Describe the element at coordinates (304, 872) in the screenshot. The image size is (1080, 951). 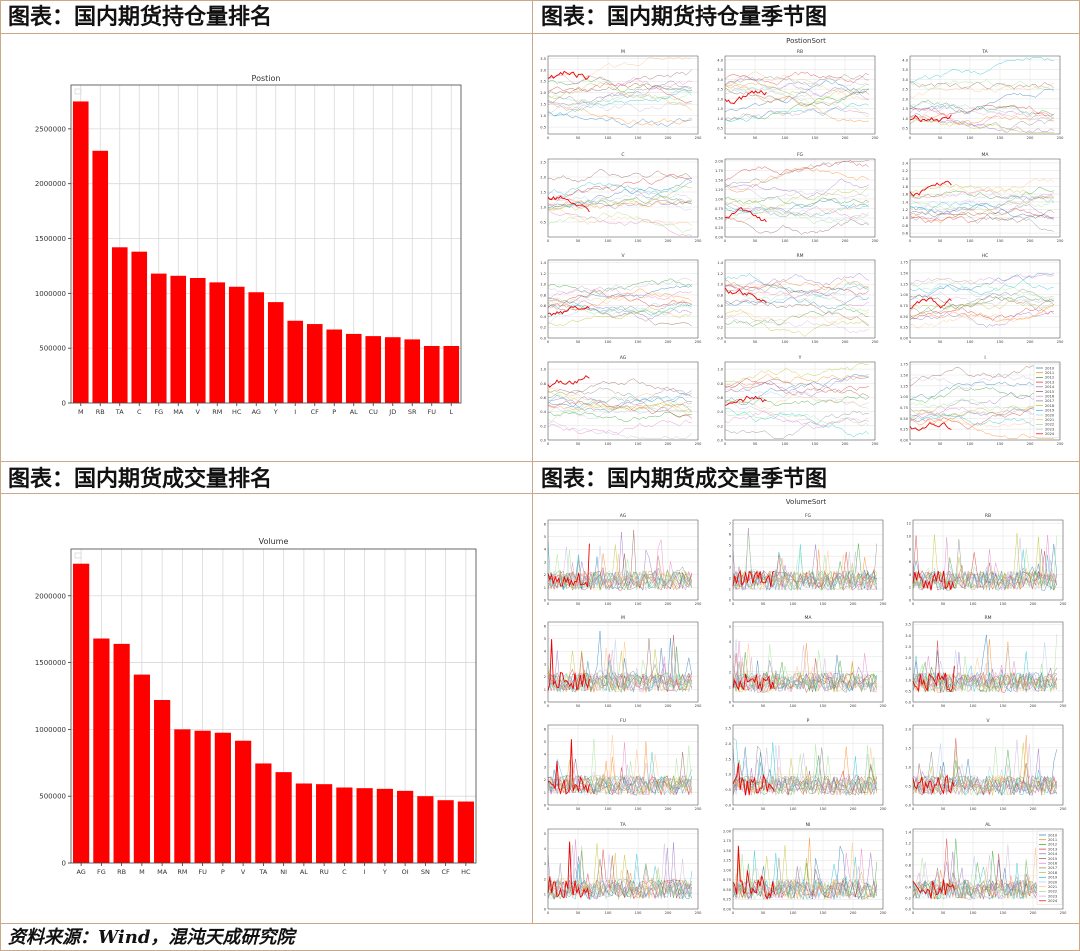
I see `x-tick-label: AL` at that location.